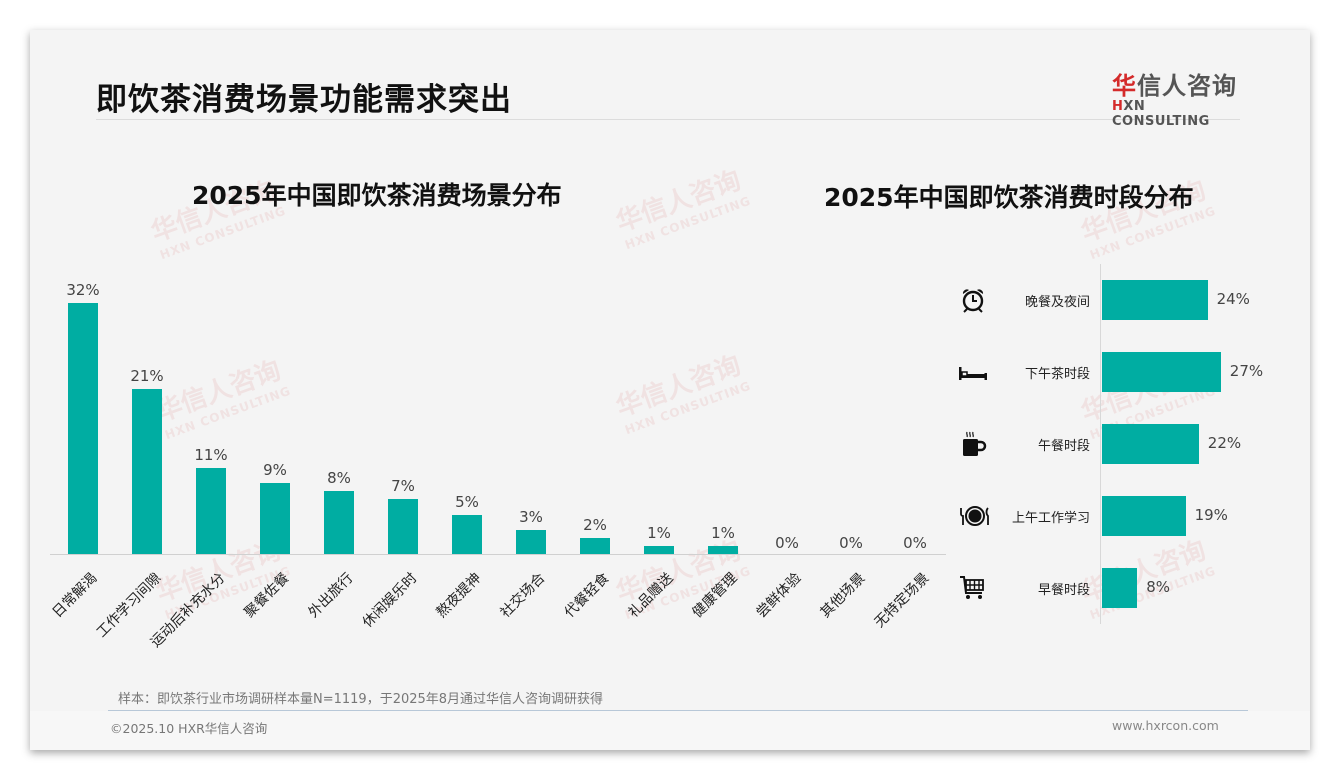 Image resolution: width=1340 pixels, height=780 pixels. I want to click on bar-row: 下午茶时段 27%, so click(1120, 372).